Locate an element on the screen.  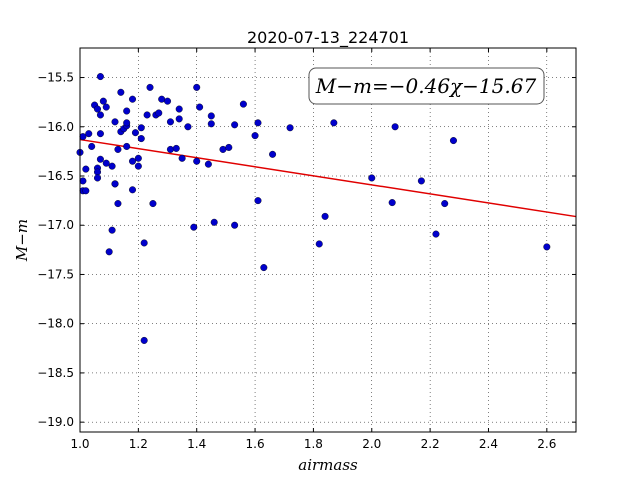
x-tick-label: 2.0 is located at coordinates (371, 444).